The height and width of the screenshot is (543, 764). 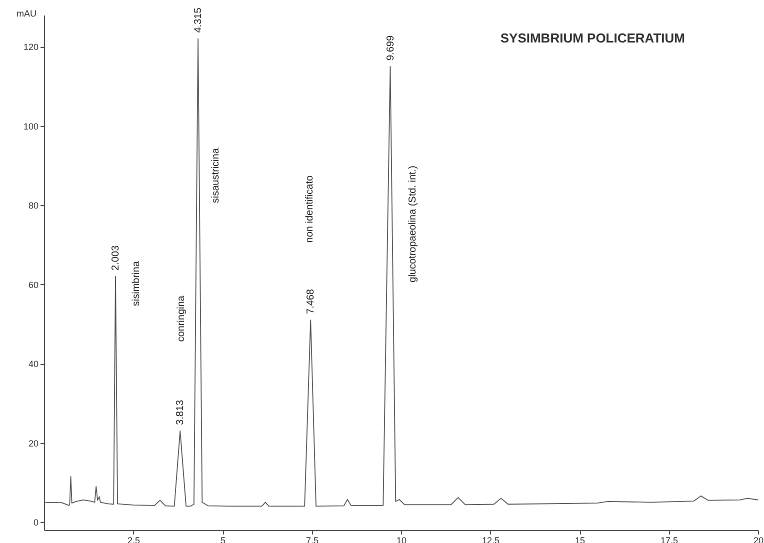 What do you see at coordinates (180, 412) in the screenshot?
I see `annotation: 3.813` at bounding box center [180, 412].